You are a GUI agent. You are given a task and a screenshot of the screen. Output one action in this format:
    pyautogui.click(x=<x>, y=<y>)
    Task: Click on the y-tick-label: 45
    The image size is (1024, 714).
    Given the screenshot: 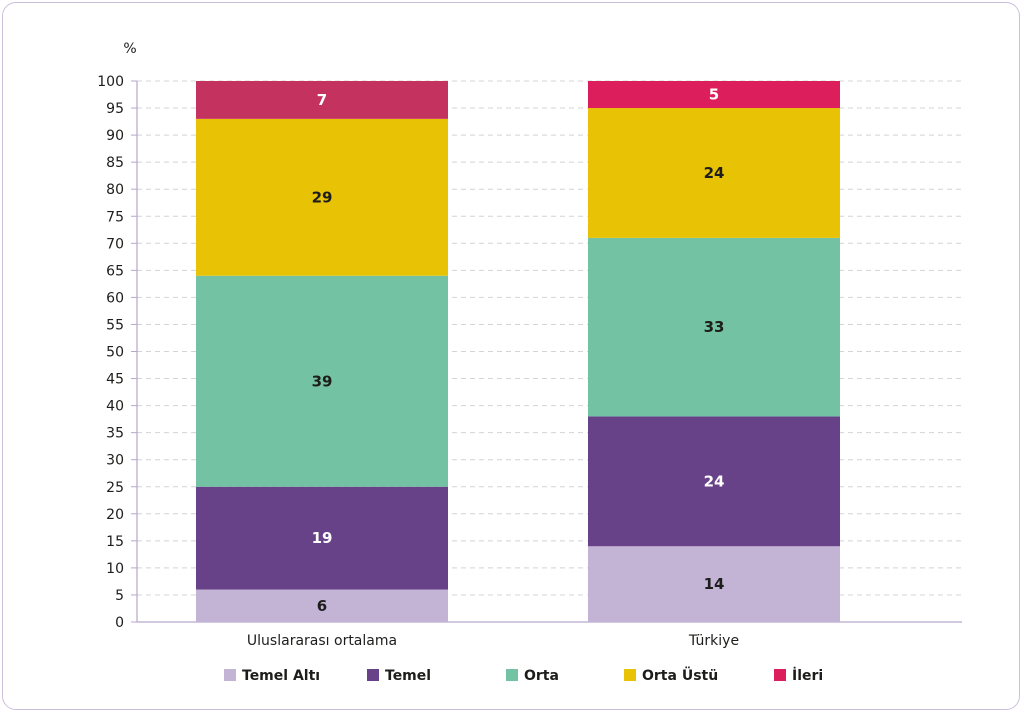 What is the action you would take?
    pyautogui.click(x=115, y=380)
    